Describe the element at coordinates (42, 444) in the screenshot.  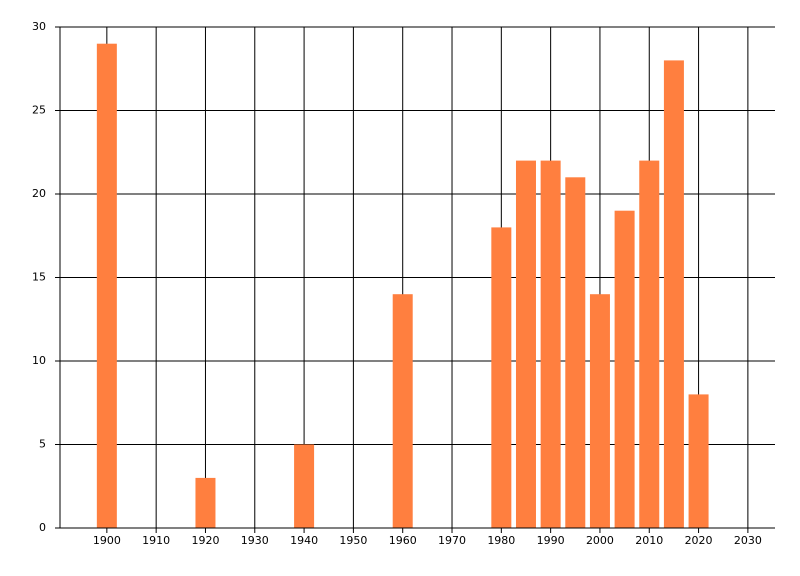
I see `y-tick-label: 5` at that location.